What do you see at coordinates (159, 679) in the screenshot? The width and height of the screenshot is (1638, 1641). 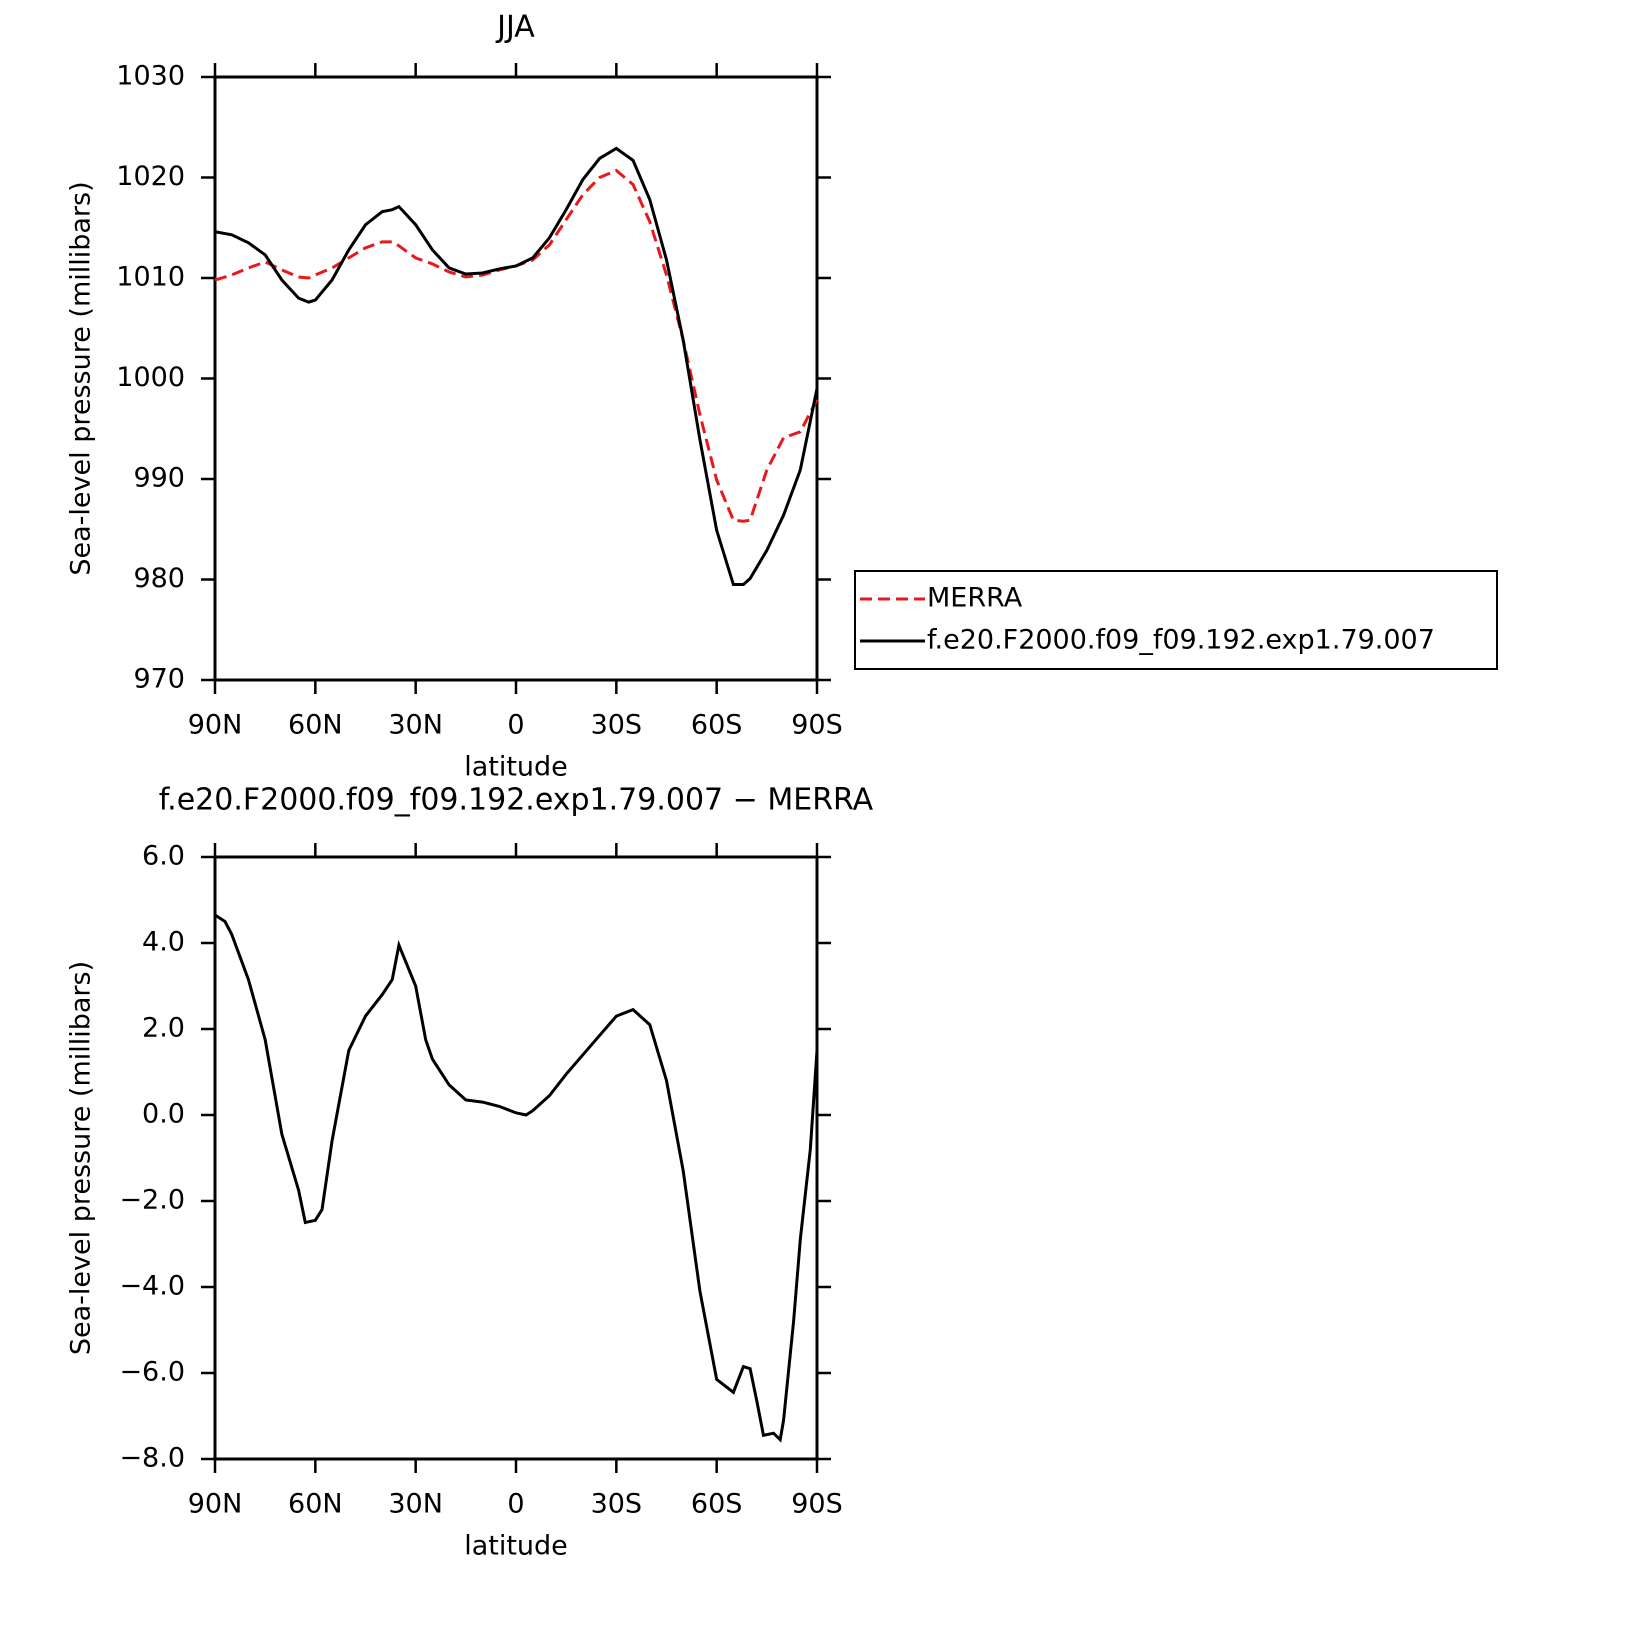 I see `y-tick-label: 970` at bounding box center [159, 679].